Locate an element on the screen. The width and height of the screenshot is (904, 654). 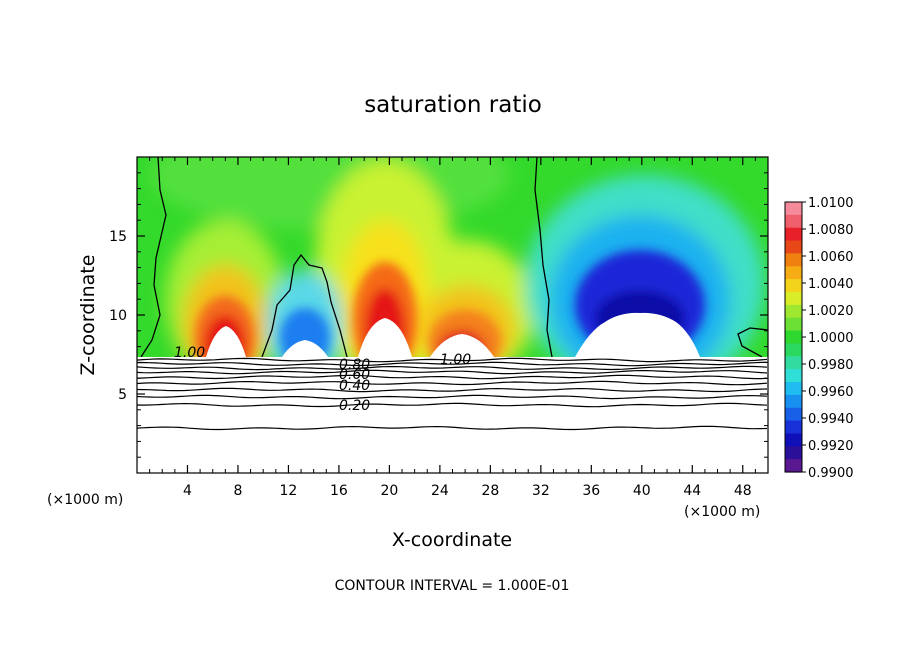
x-tick-label: 40 is located at coordinates (642, 491).